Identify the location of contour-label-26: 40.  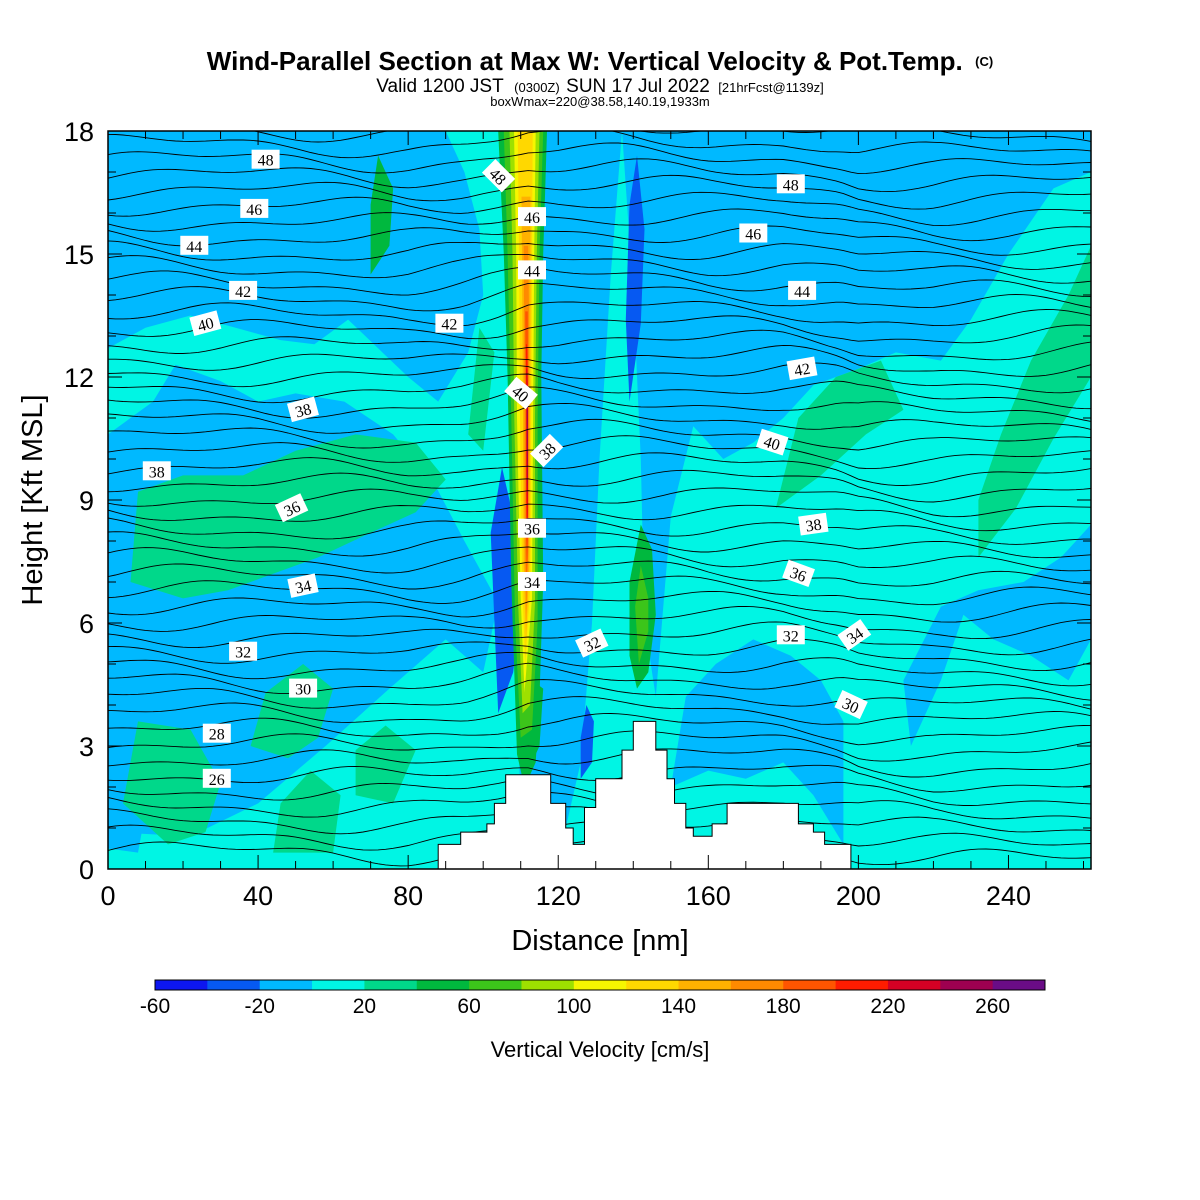
(772, 442).